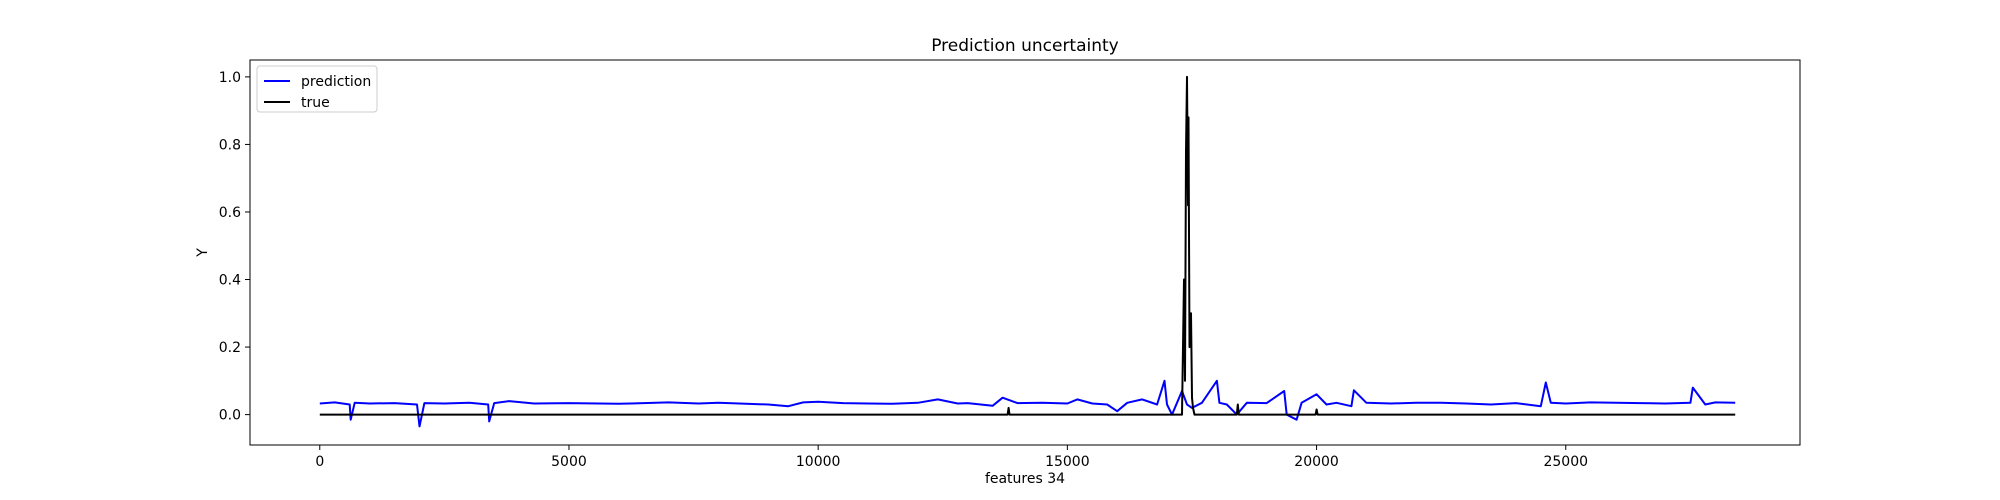 The height and width of the screenshot is (500, 2000). Describe the element at coordinates (230, 213) in the screenshot. I see `y-tick-label: 0.6` at that location.